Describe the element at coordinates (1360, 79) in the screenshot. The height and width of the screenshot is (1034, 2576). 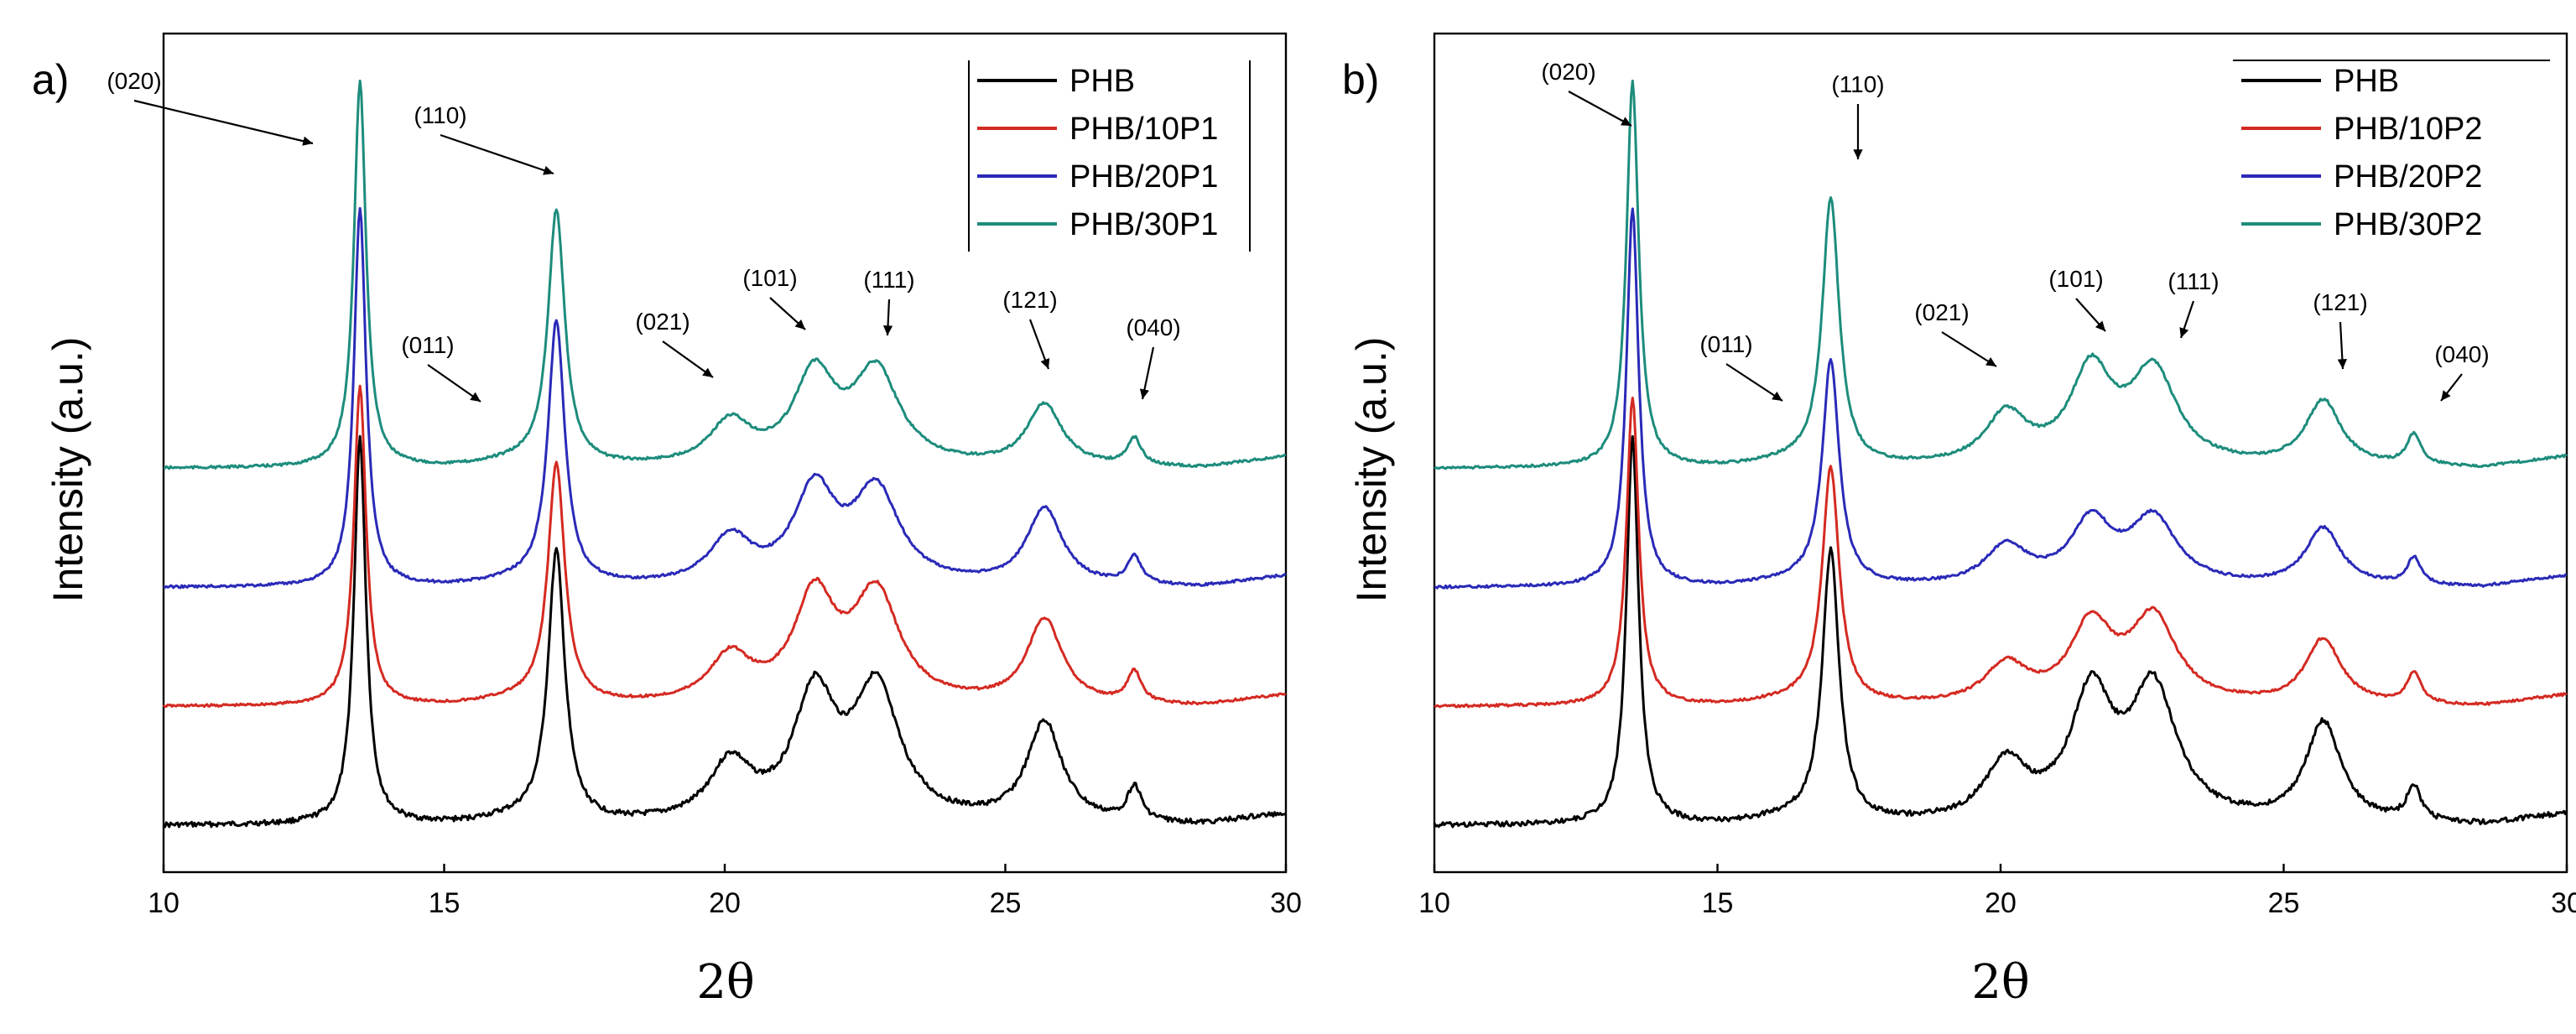
I see `panel-b-label: b)` at that location.